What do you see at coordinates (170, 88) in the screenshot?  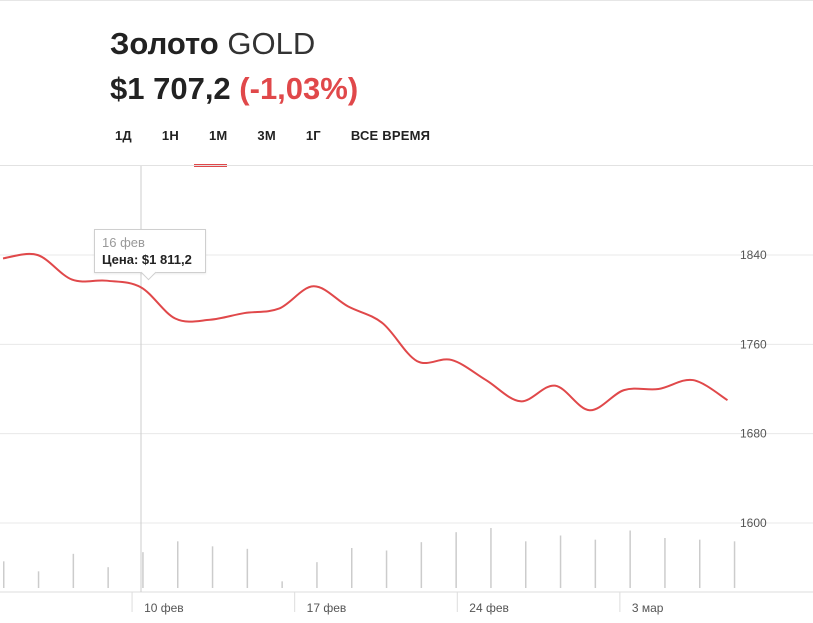 I see `current-price: $1 707,2` at bounding box center [170, 88].